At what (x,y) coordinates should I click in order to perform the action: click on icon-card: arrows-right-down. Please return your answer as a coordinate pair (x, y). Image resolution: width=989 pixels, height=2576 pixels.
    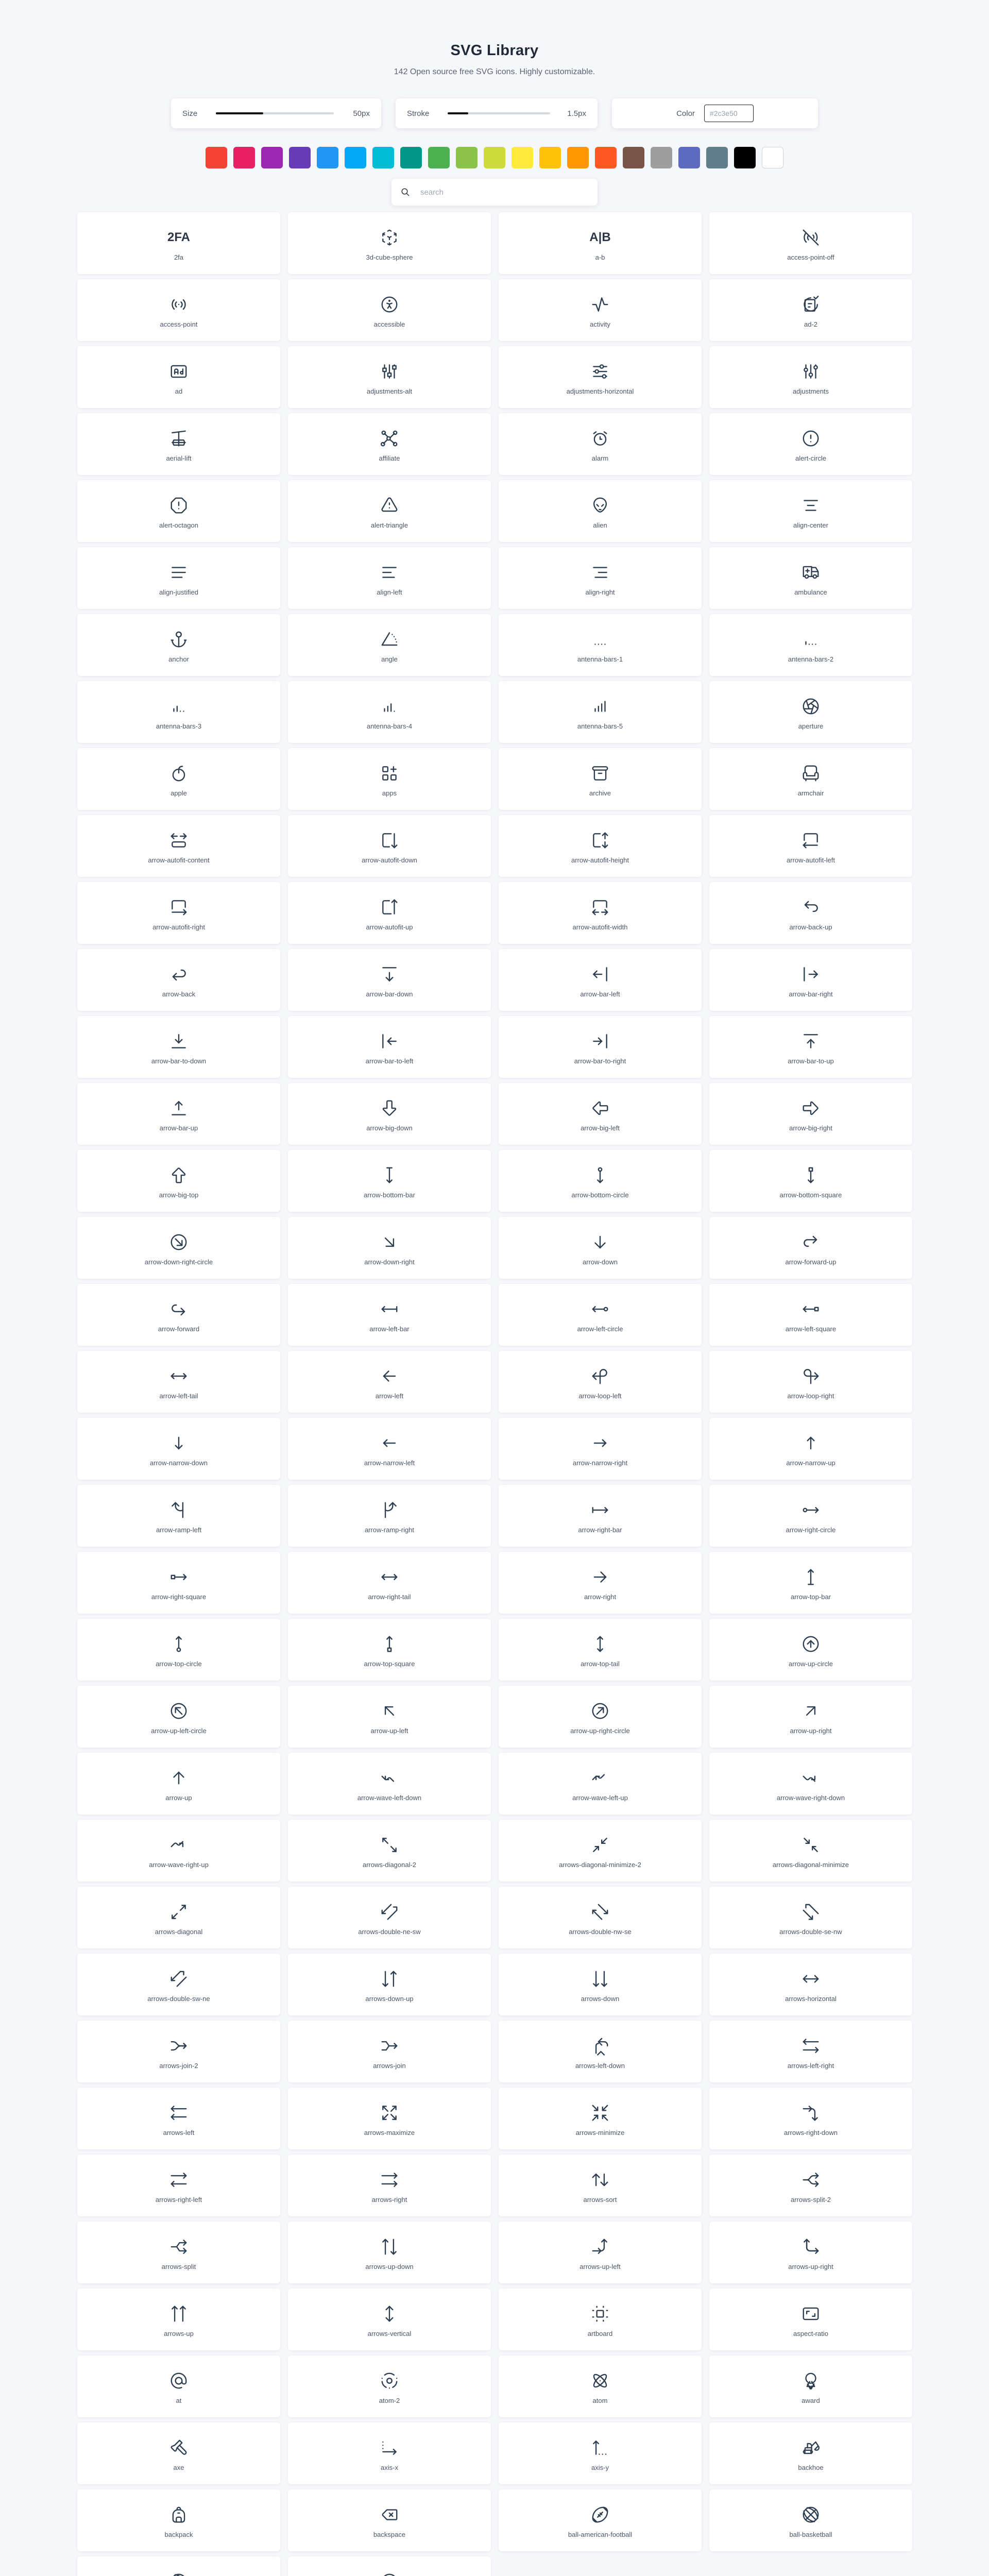
    Looking at the image, I should click on (810, 2119).